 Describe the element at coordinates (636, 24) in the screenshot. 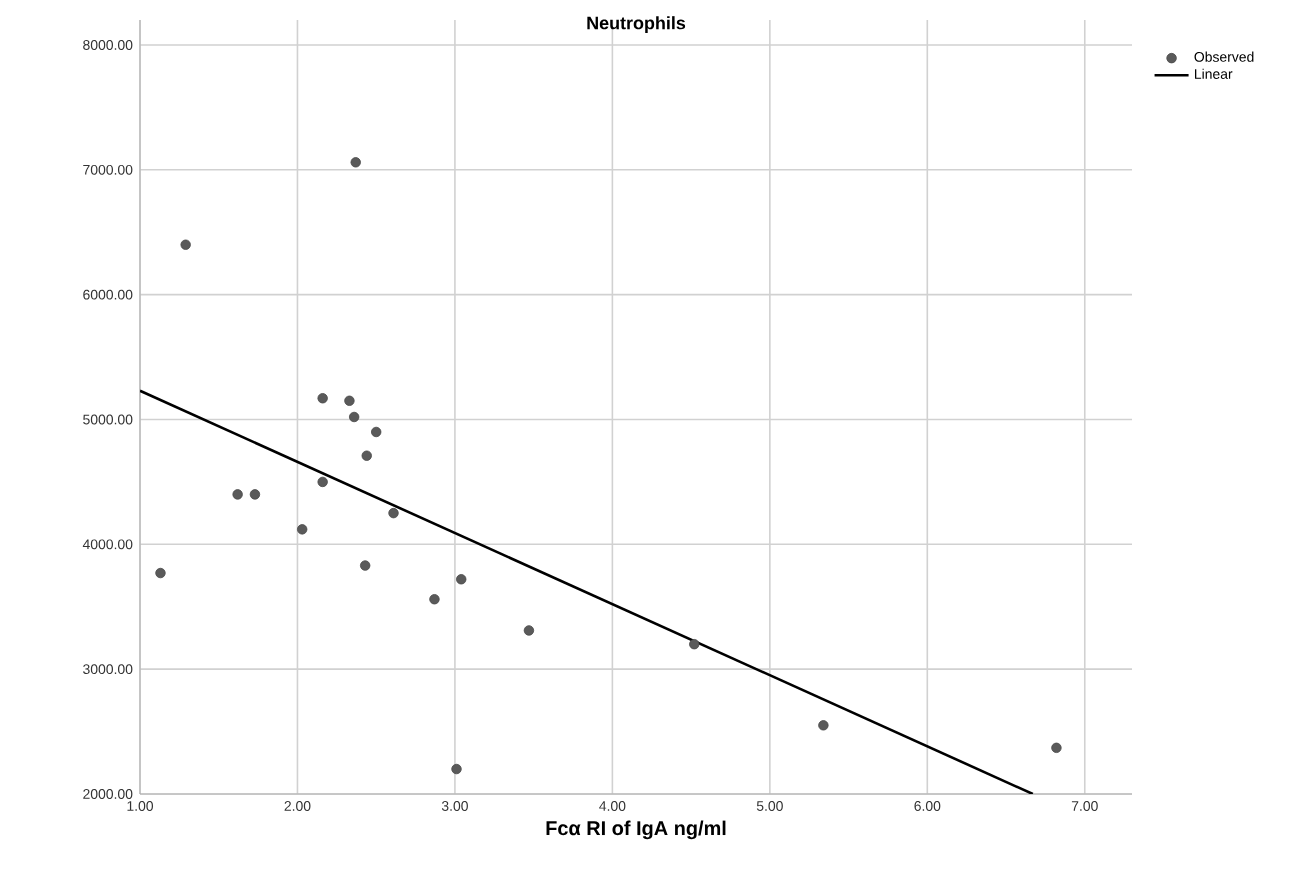

I see `chart-title: Neutrophils` at that location.